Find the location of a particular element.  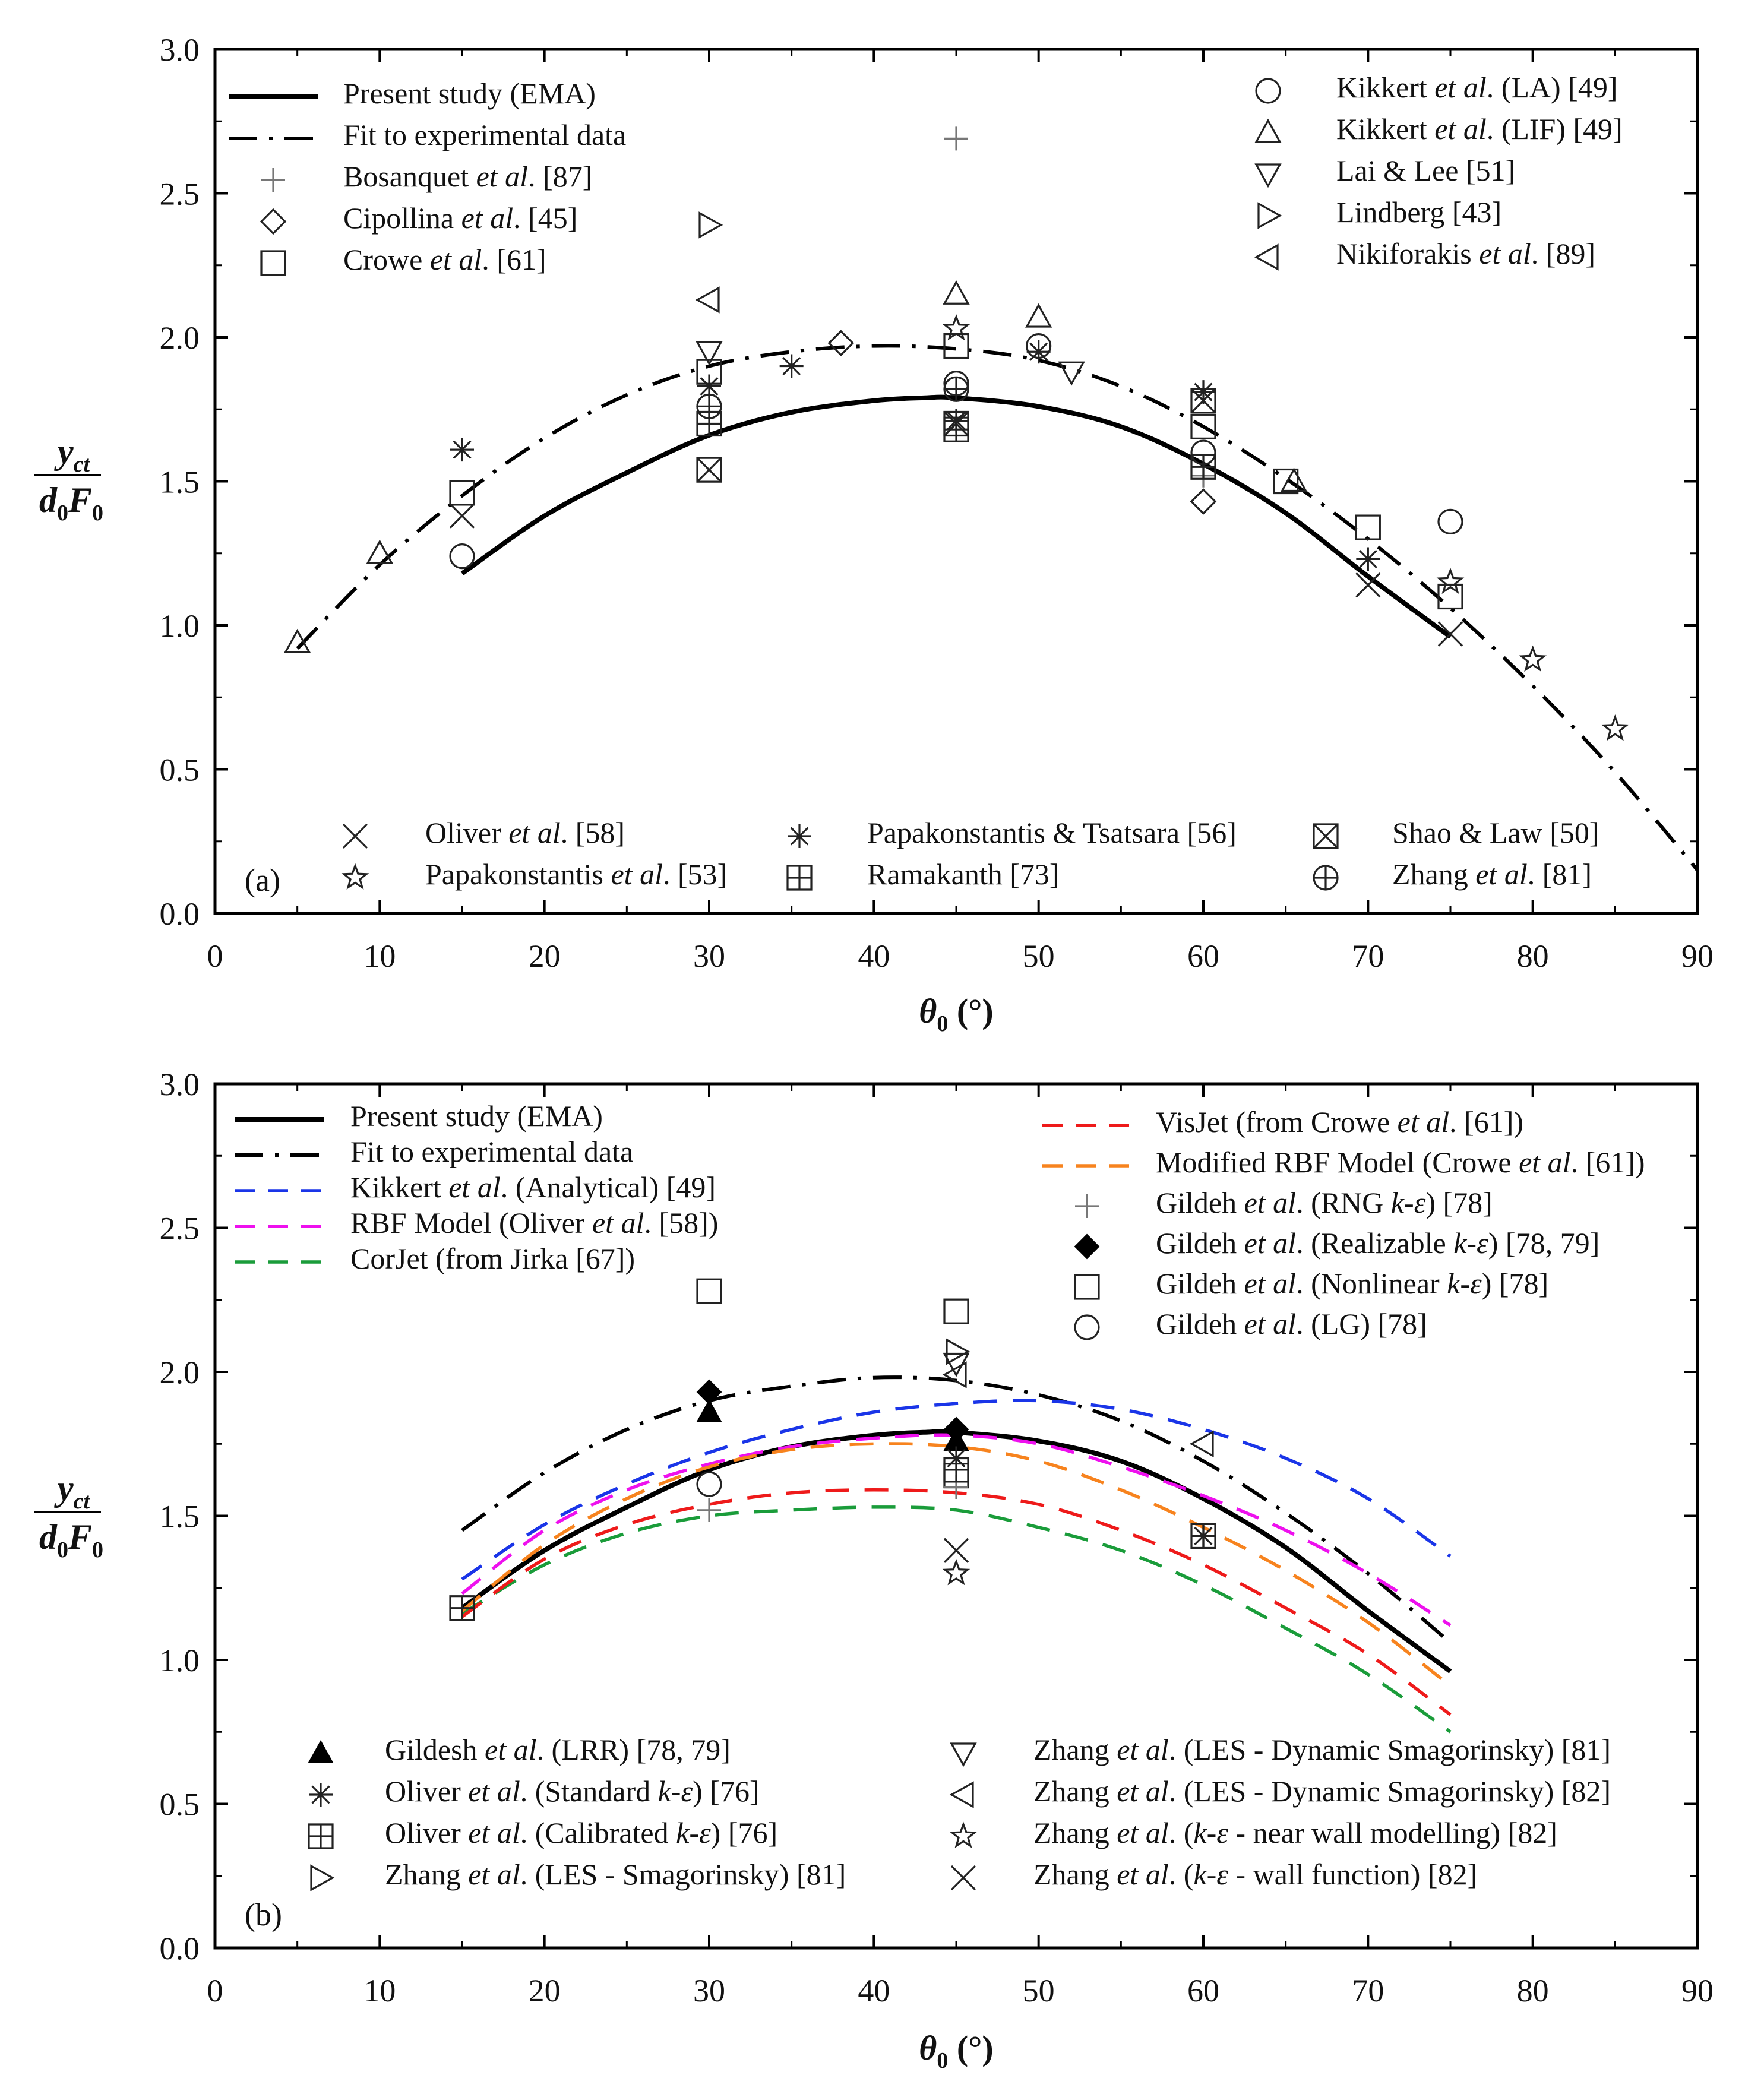

x-axis-title: θ0 (°) is located at coordinates (956, 2051).